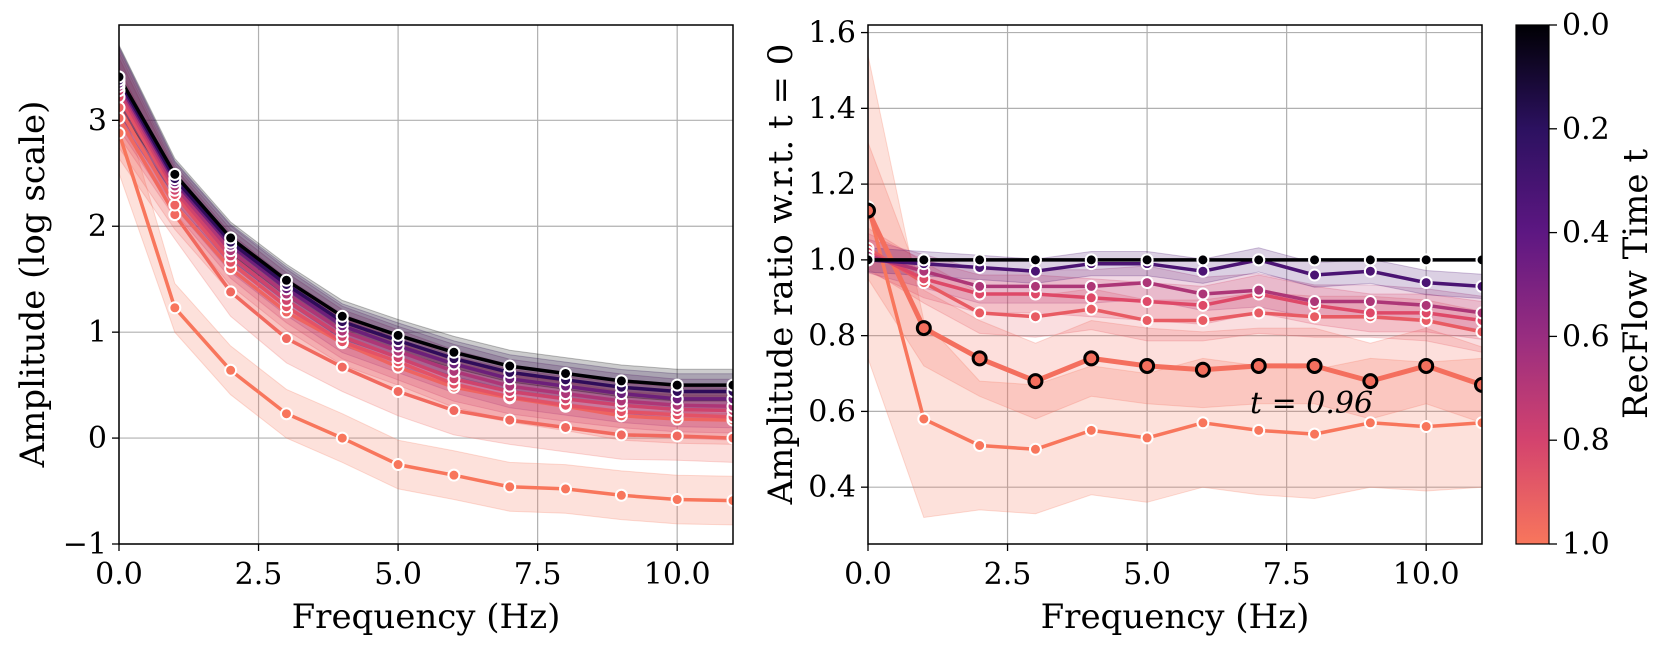  Describe the element at coordinates (1311, 403) in the screenshot. I see `ratio-annotation: t = 0.96` at that location.